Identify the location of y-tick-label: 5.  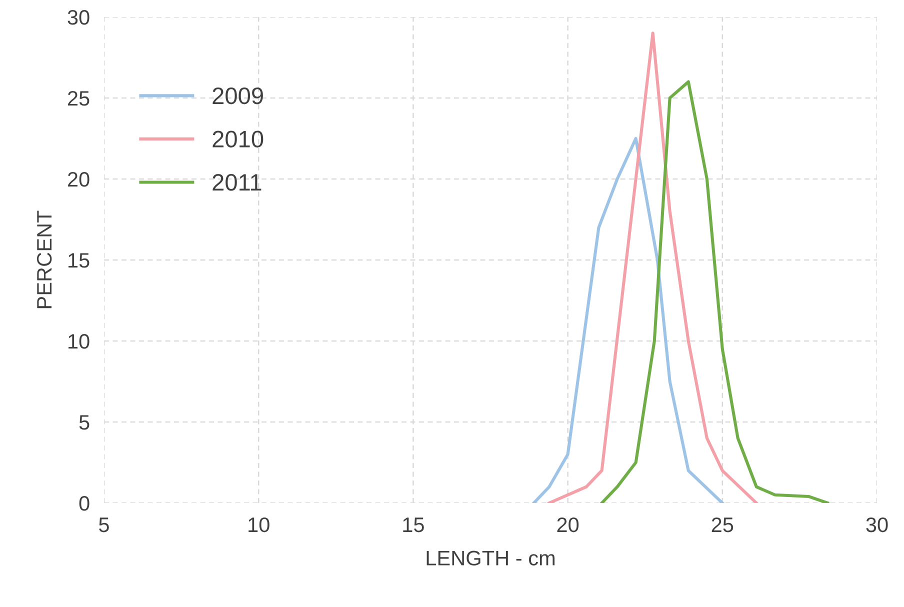
(84, 422).